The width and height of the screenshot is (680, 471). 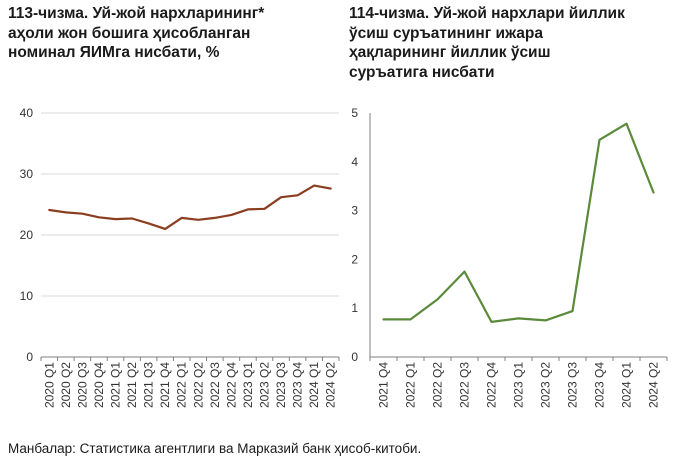 I want to click on chart-114-xtick-label: 2023 Q2, so click(x=546, y=385).